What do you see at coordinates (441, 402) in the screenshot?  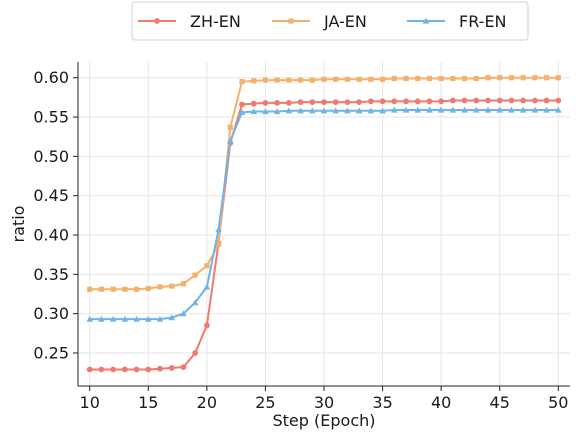 I see `x-tick-label: 40` at bounding box center [441, 402].